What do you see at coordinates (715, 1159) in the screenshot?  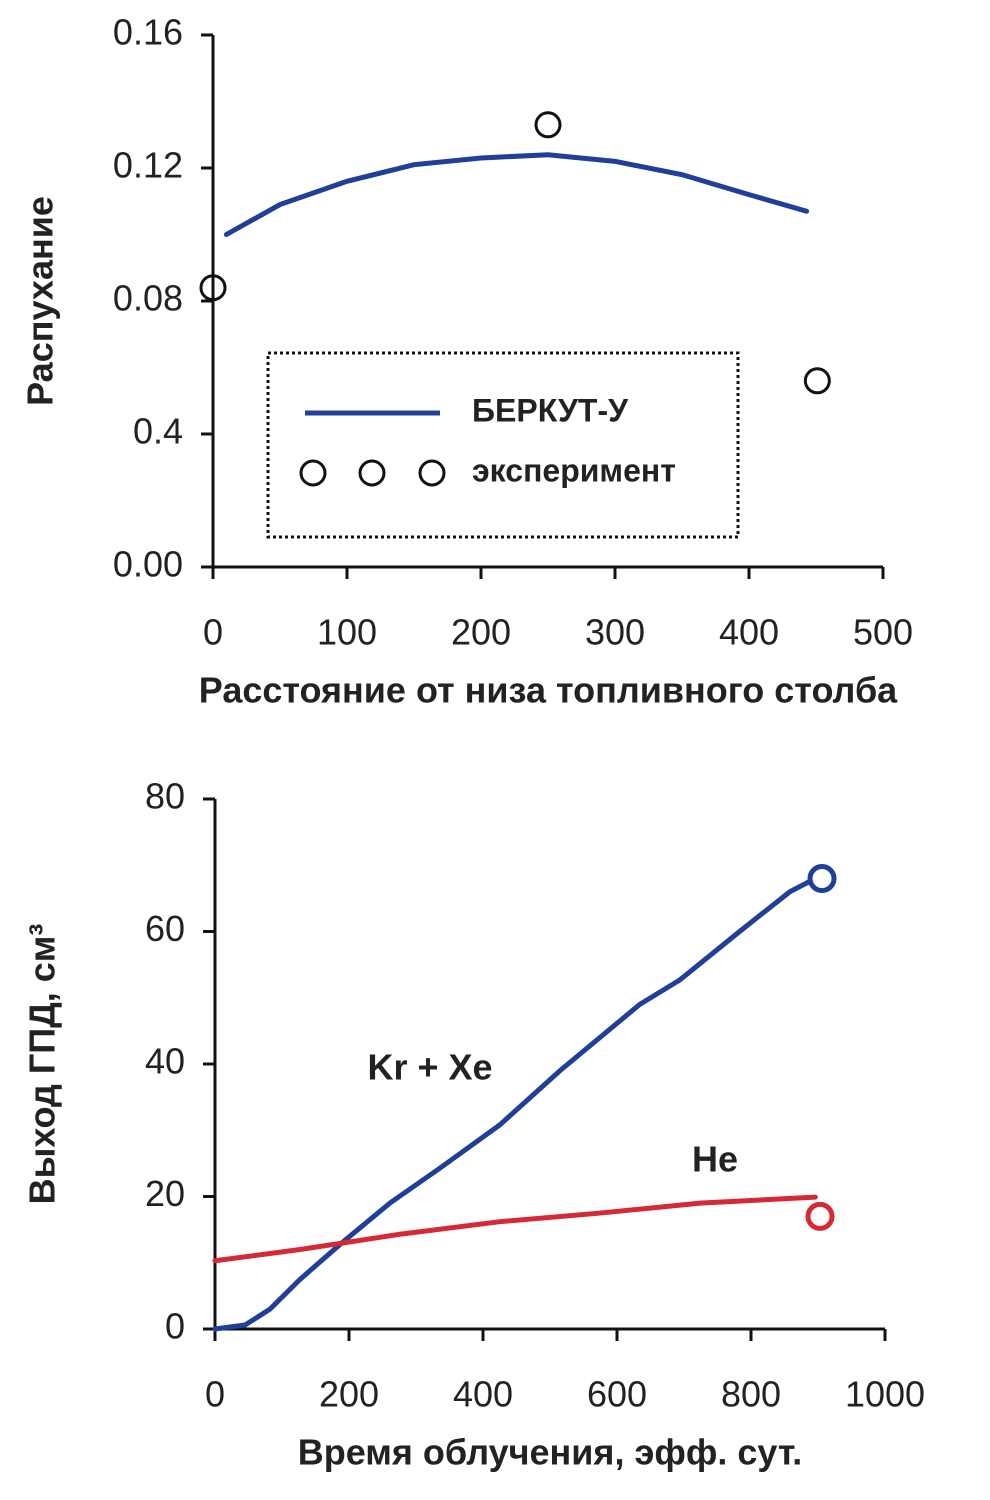 I see `series-label: He` at bounding box center [715, 1159].